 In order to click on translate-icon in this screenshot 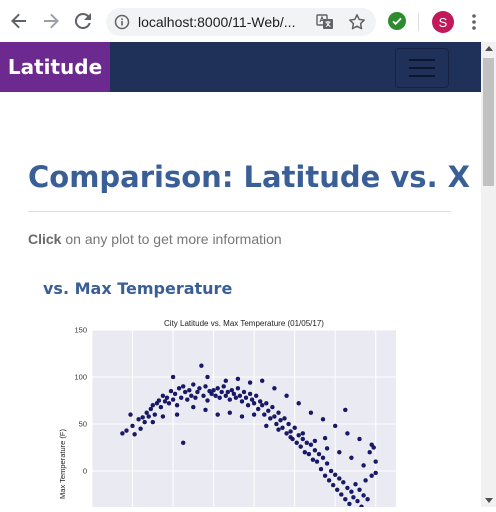, I will do `click(325, 22)`.